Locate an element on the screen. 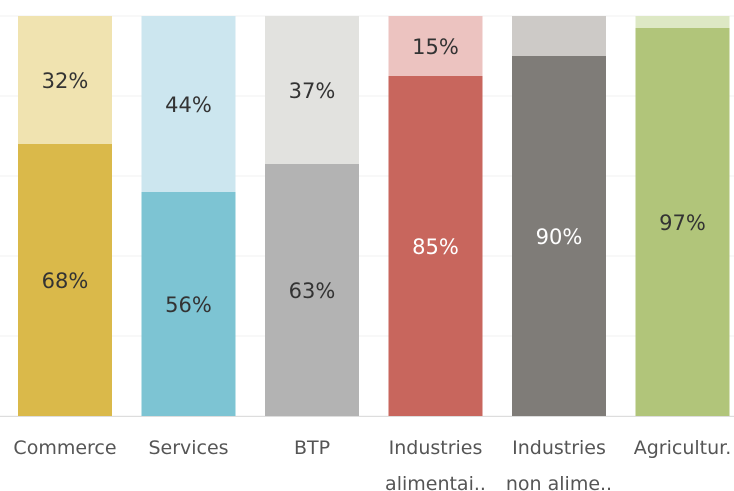 This screenshot has width=734, height=491. data-label: 68% is located at coordinates (65, 281).